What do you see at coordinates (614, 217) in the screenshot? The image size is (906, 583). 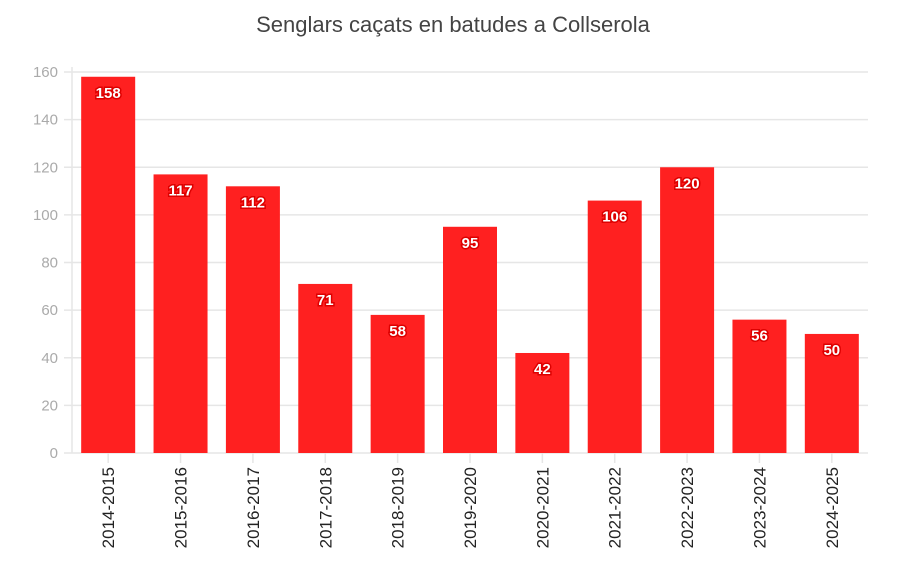 I see `data-label: 106` at bounding box center [614, 217].